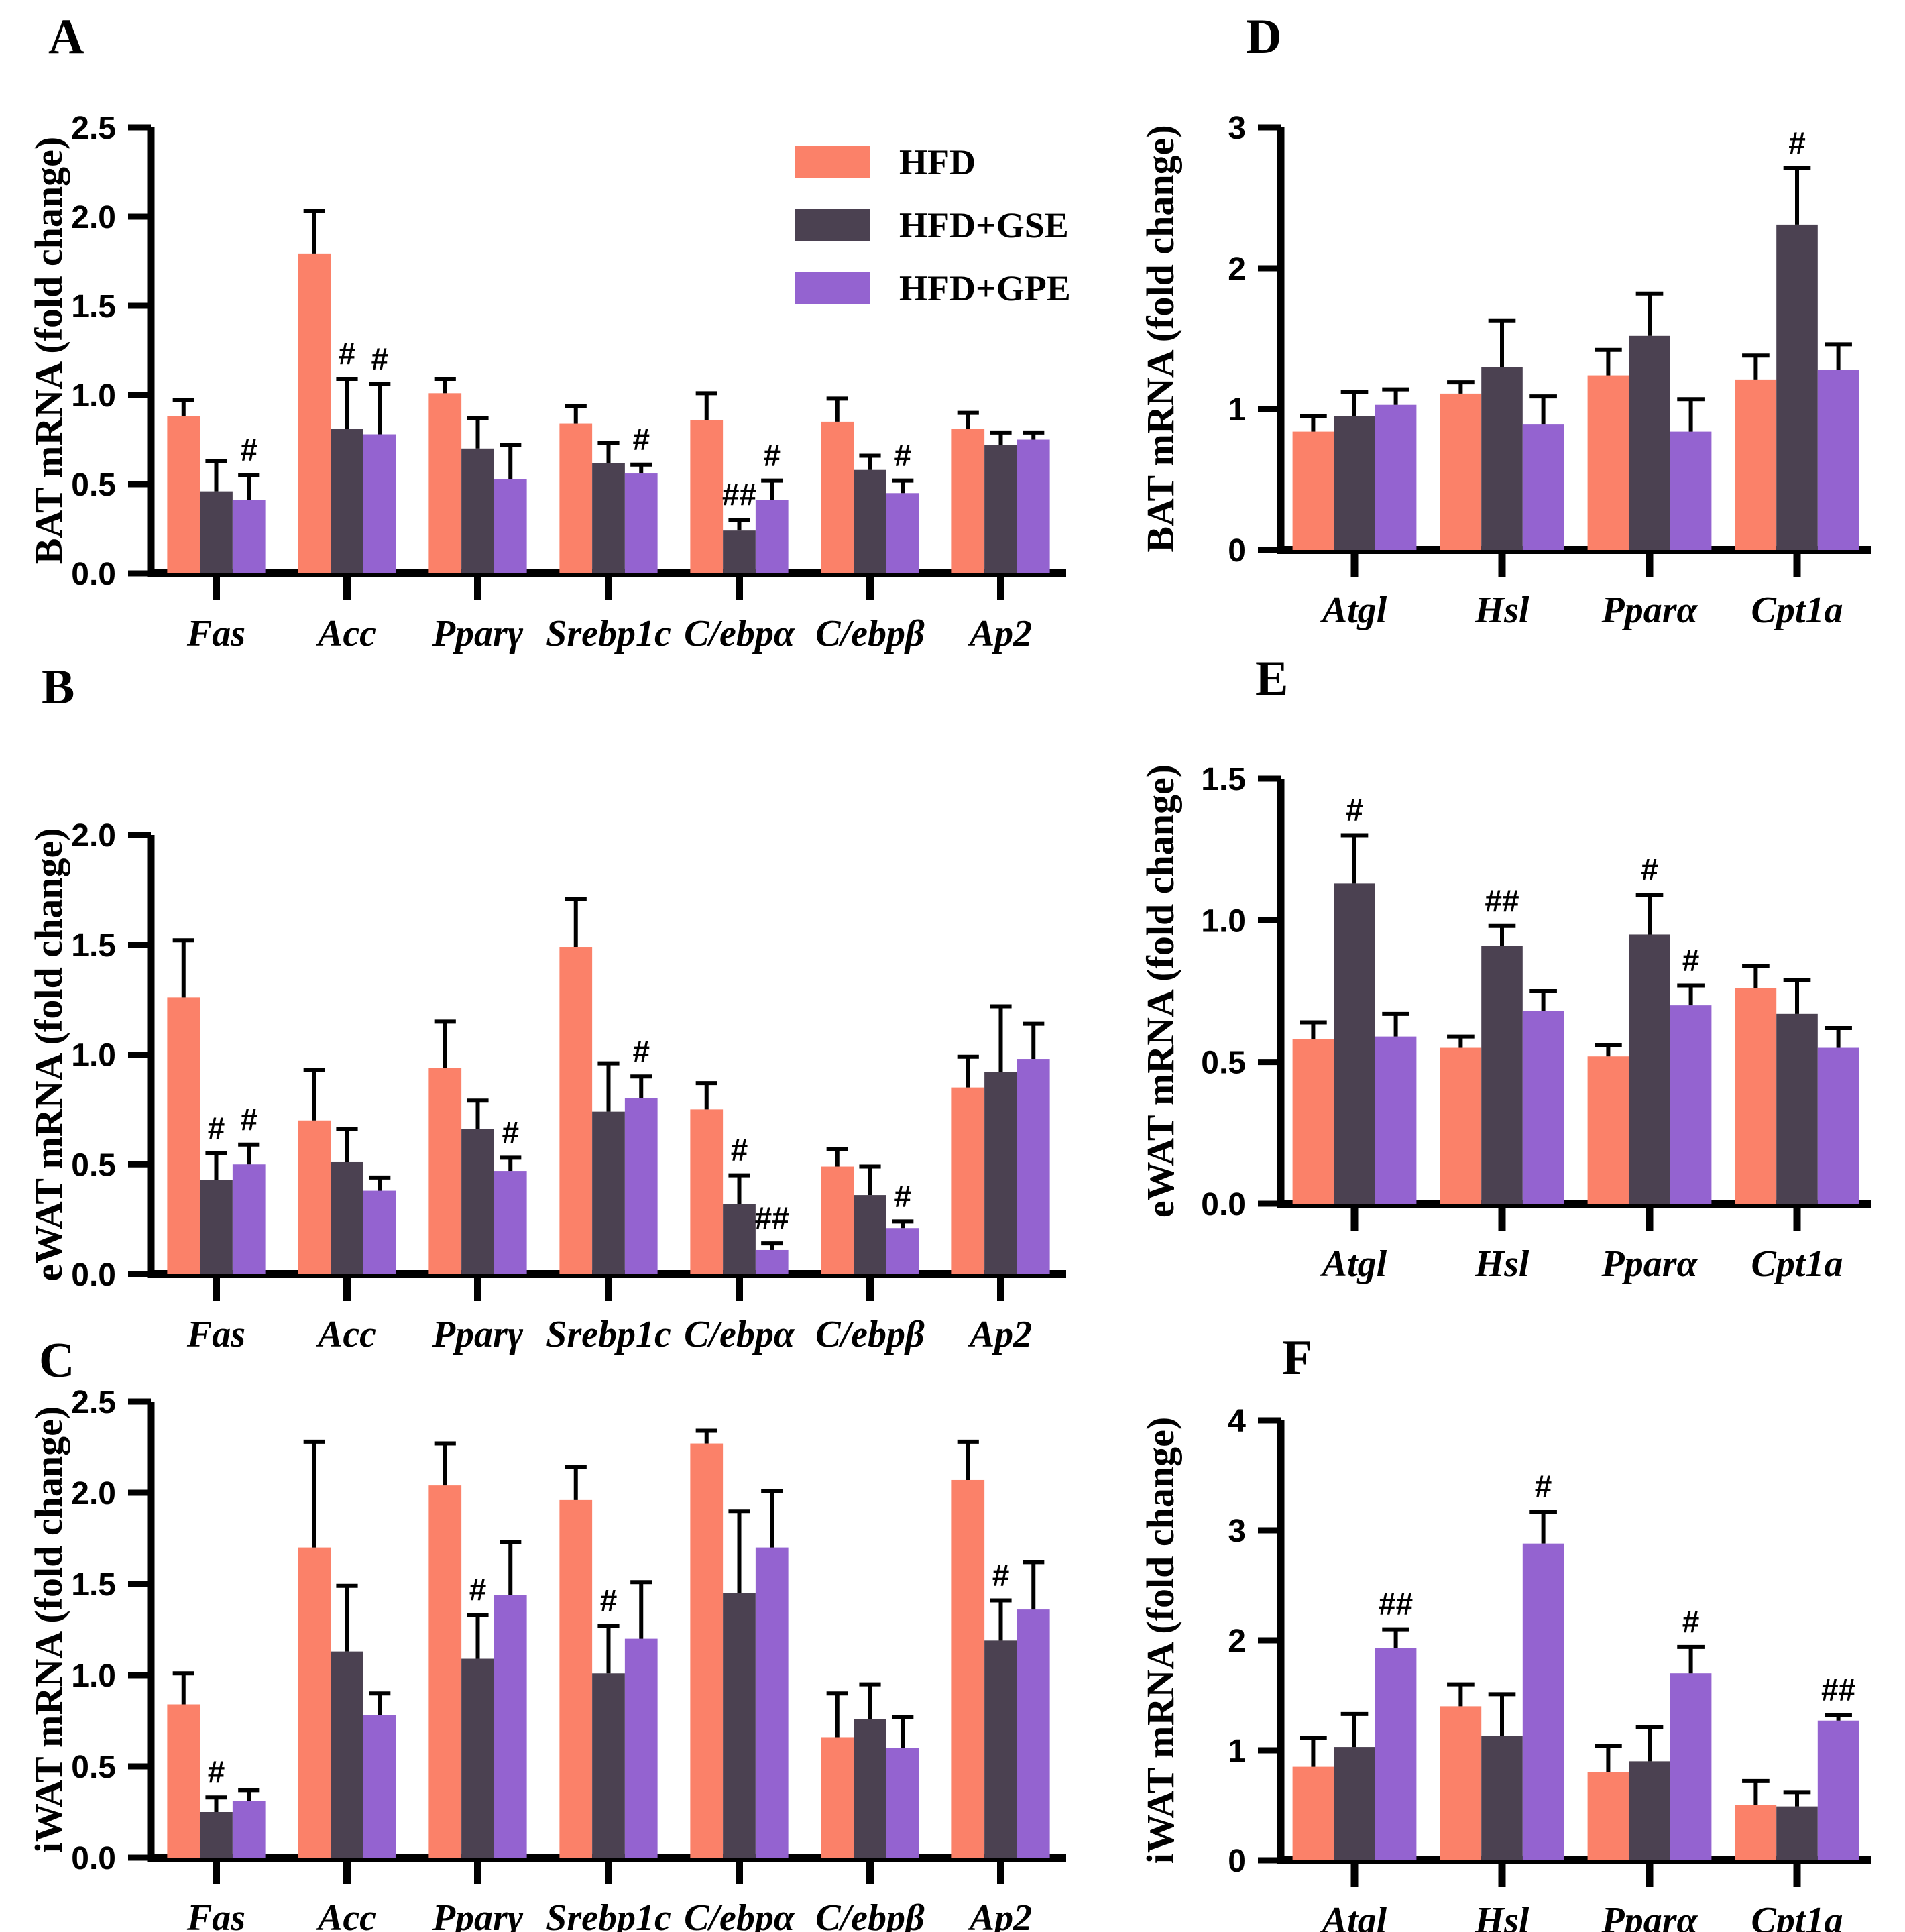 This screenshot has height=1932, width=1905. Describe the element at coordinates (1001, 1173) in the screenshot. I see `bar-HFD+GSE-Ap2` at that location.